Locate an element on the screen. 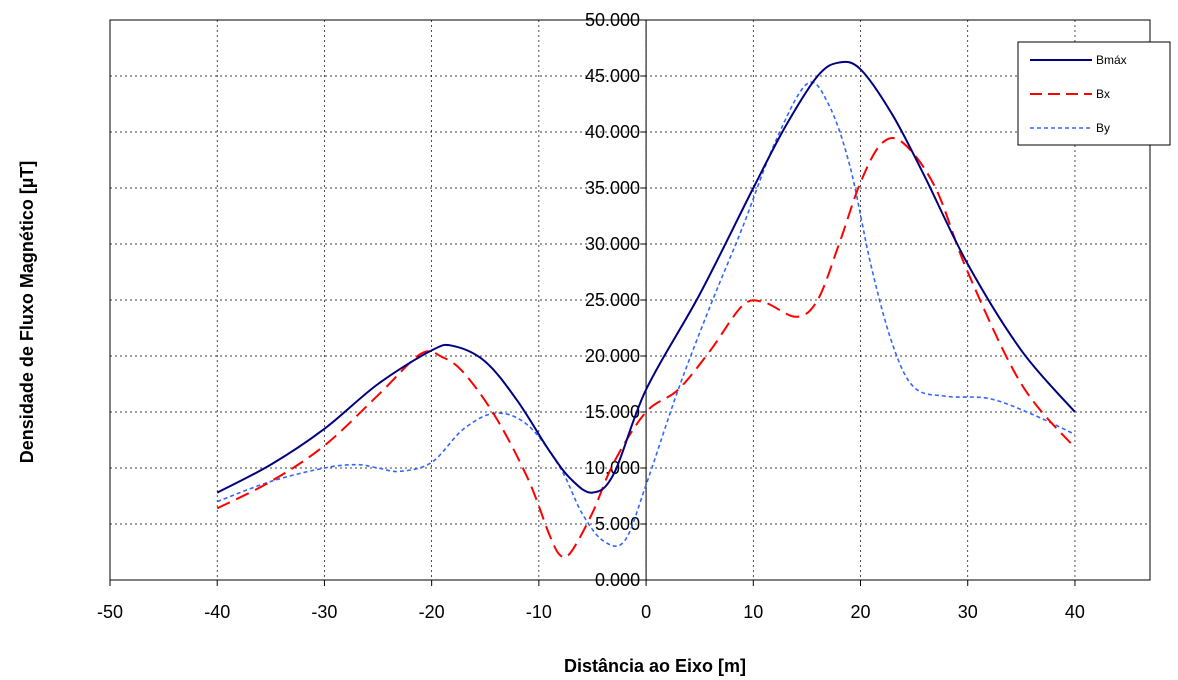 The image size is (1178, 680). x-tick-label: -10 is located at coordinates (539, 612).